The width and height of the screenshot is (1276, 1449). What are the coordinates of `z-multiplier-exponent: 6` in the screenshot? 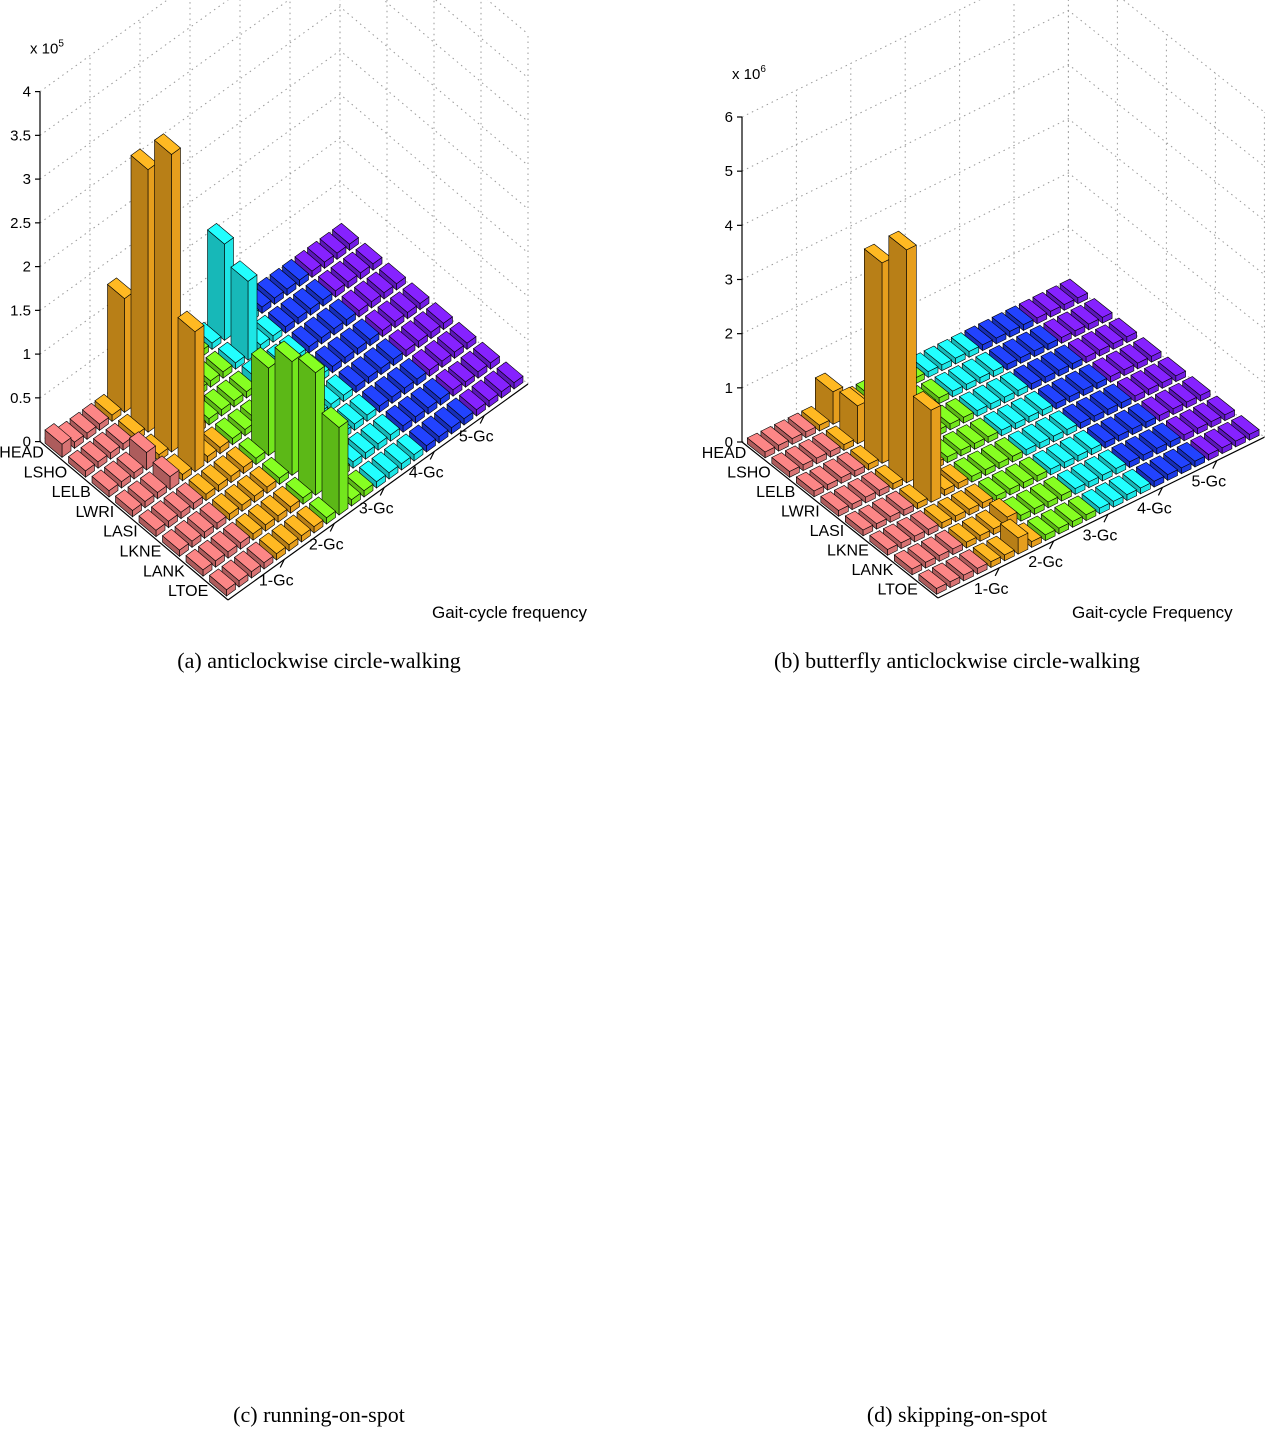 It's located at (763, 69).